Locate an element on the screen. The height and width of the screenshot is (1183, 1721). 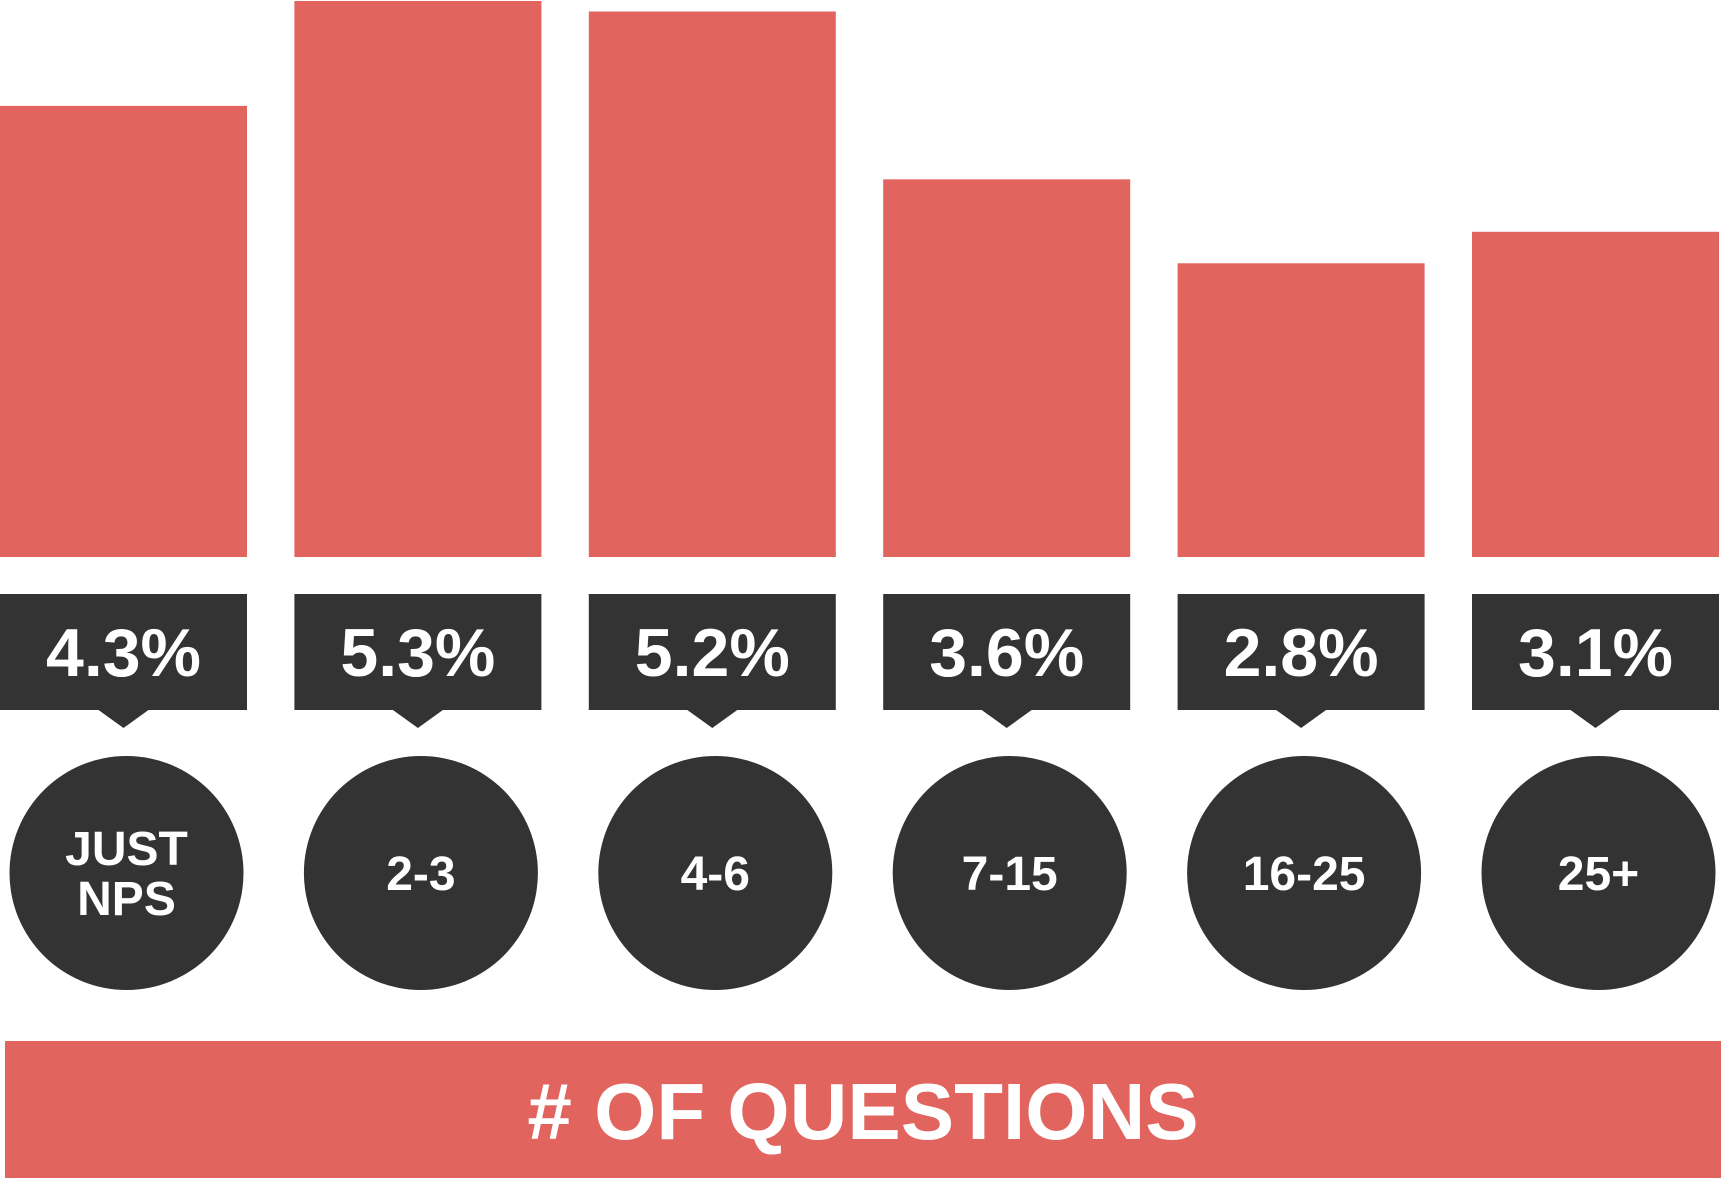
category-label-2: 4-6 is located at coordinates (715, 874).